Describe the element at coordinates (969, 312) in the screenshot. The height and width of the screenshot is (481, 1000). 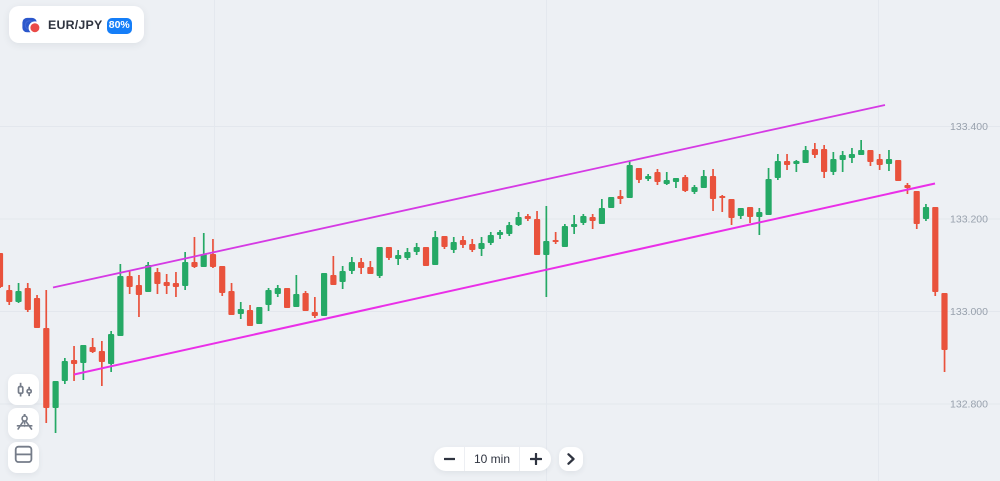
I see `svg-text: 133.000` at that location.